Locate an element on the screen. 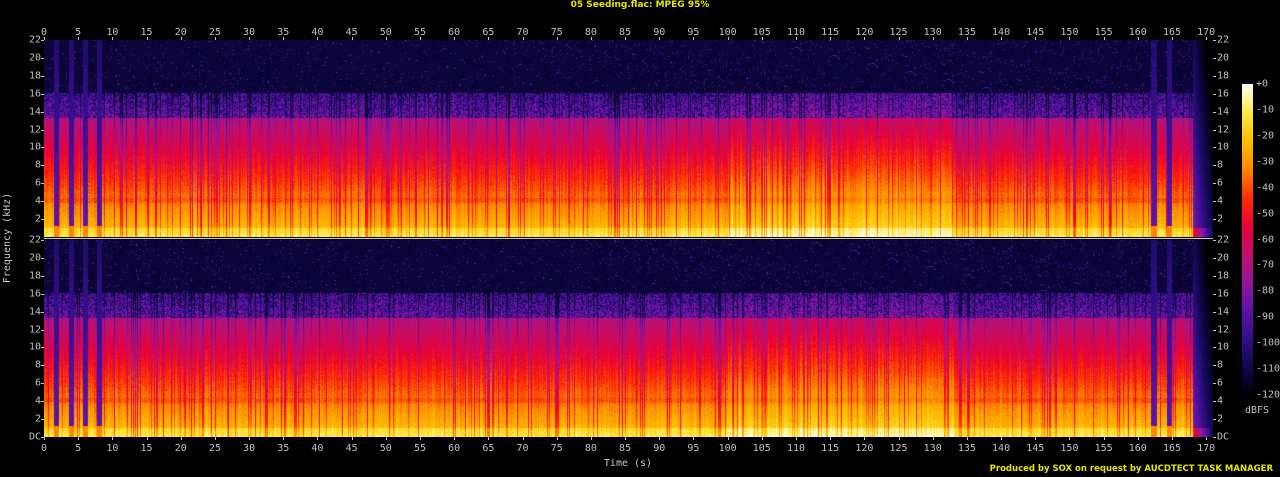 The height and width of the screenshot is (477, 1280). x-tick-label: 165 is located at coordinates (1171, 448).